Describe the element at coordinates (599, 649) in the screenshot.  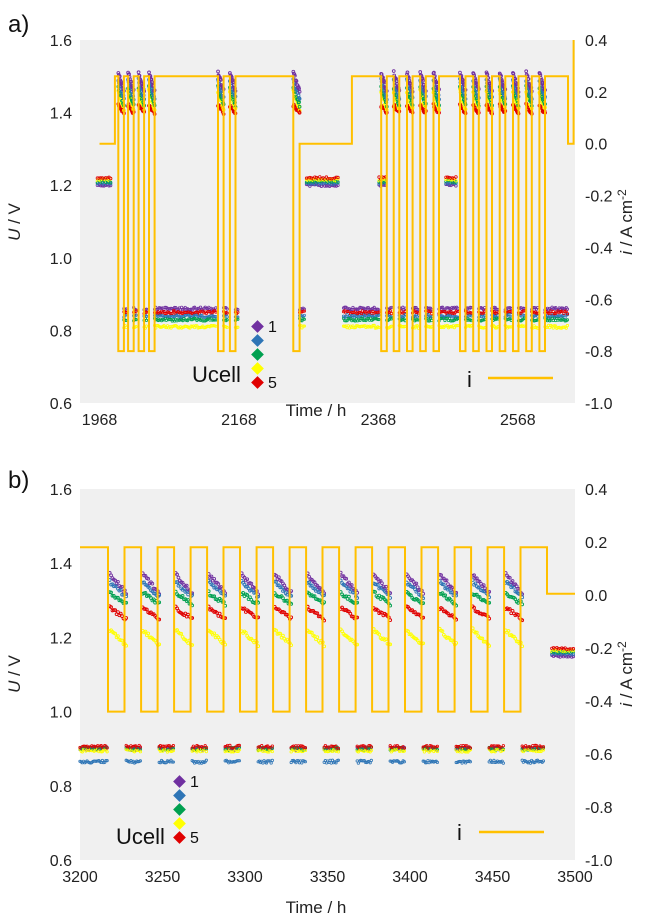
I see `y2-tick-label: -0.2` at that location.